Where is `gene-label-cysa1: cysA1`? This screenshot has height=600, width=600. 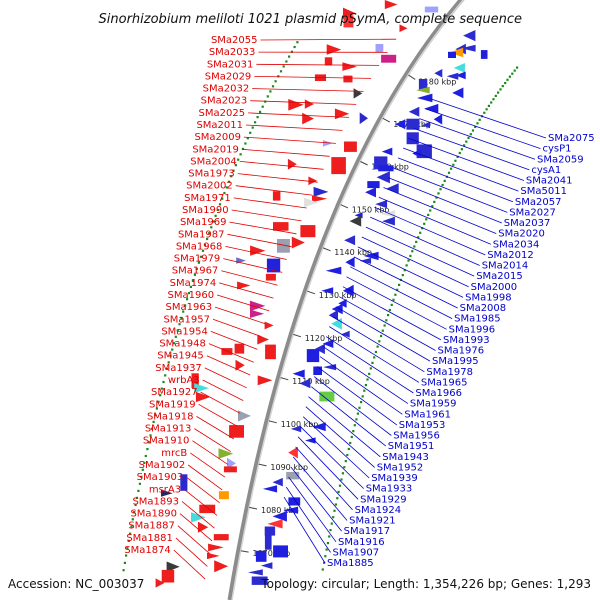
gene-label-cysa1: cysA1 is located at coordinates (546, 170).